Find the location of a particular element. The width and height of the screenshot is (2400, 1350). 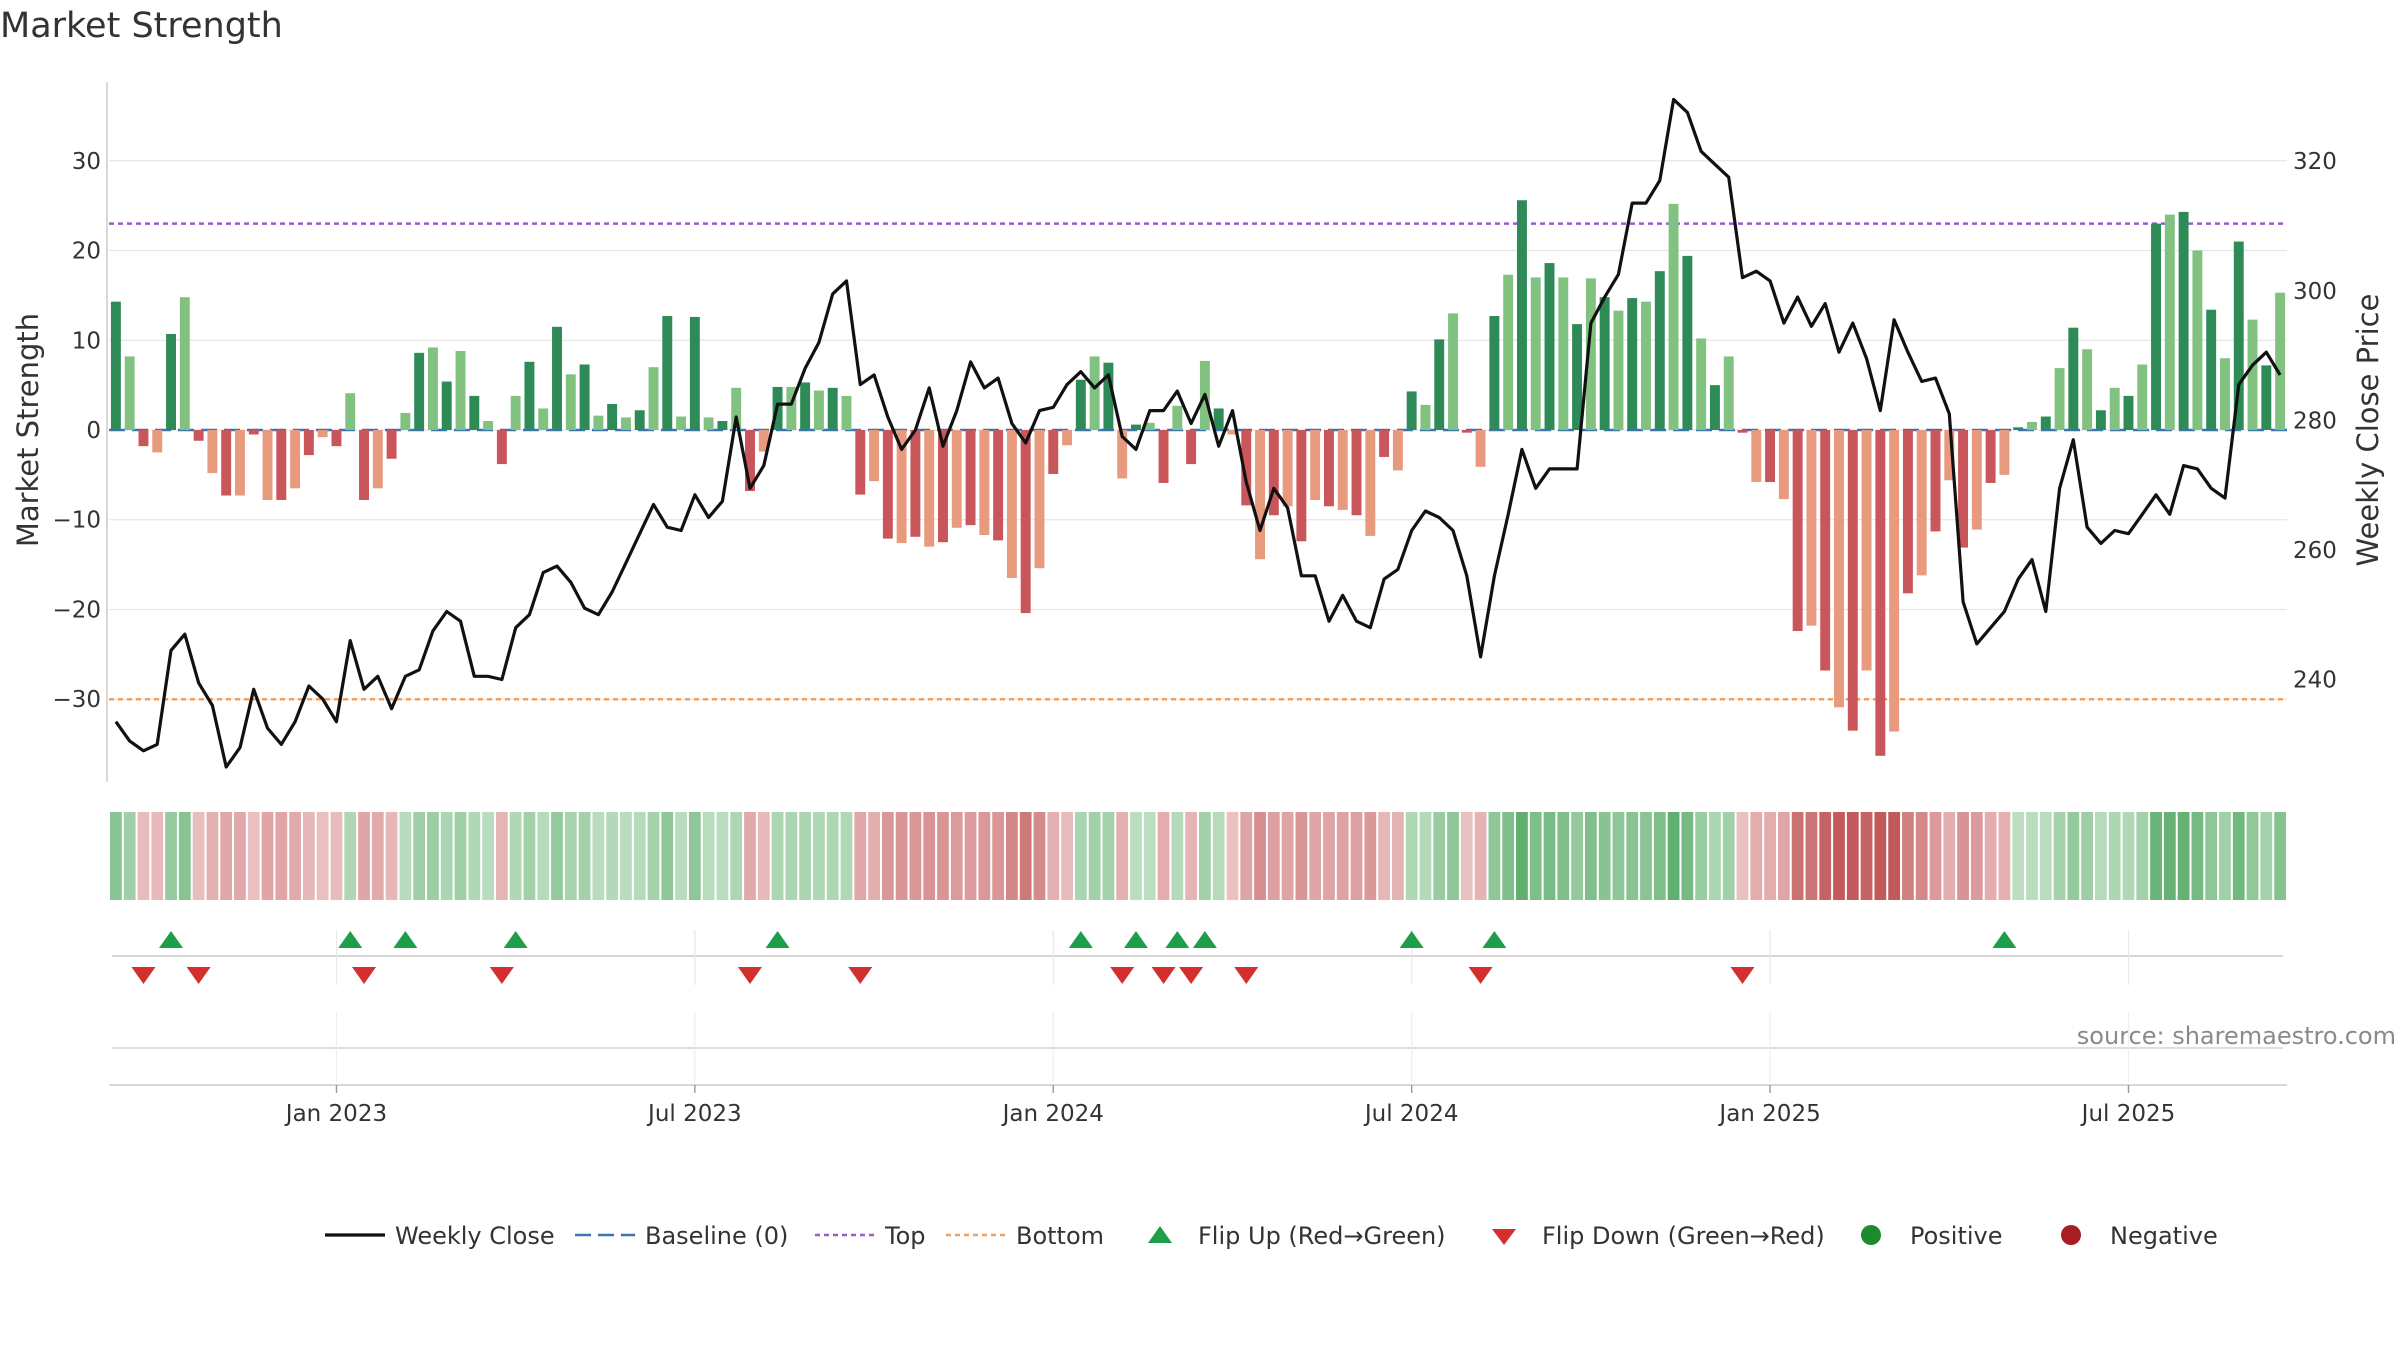

y-tick-left: −10 is located at coordinates (76, 521).